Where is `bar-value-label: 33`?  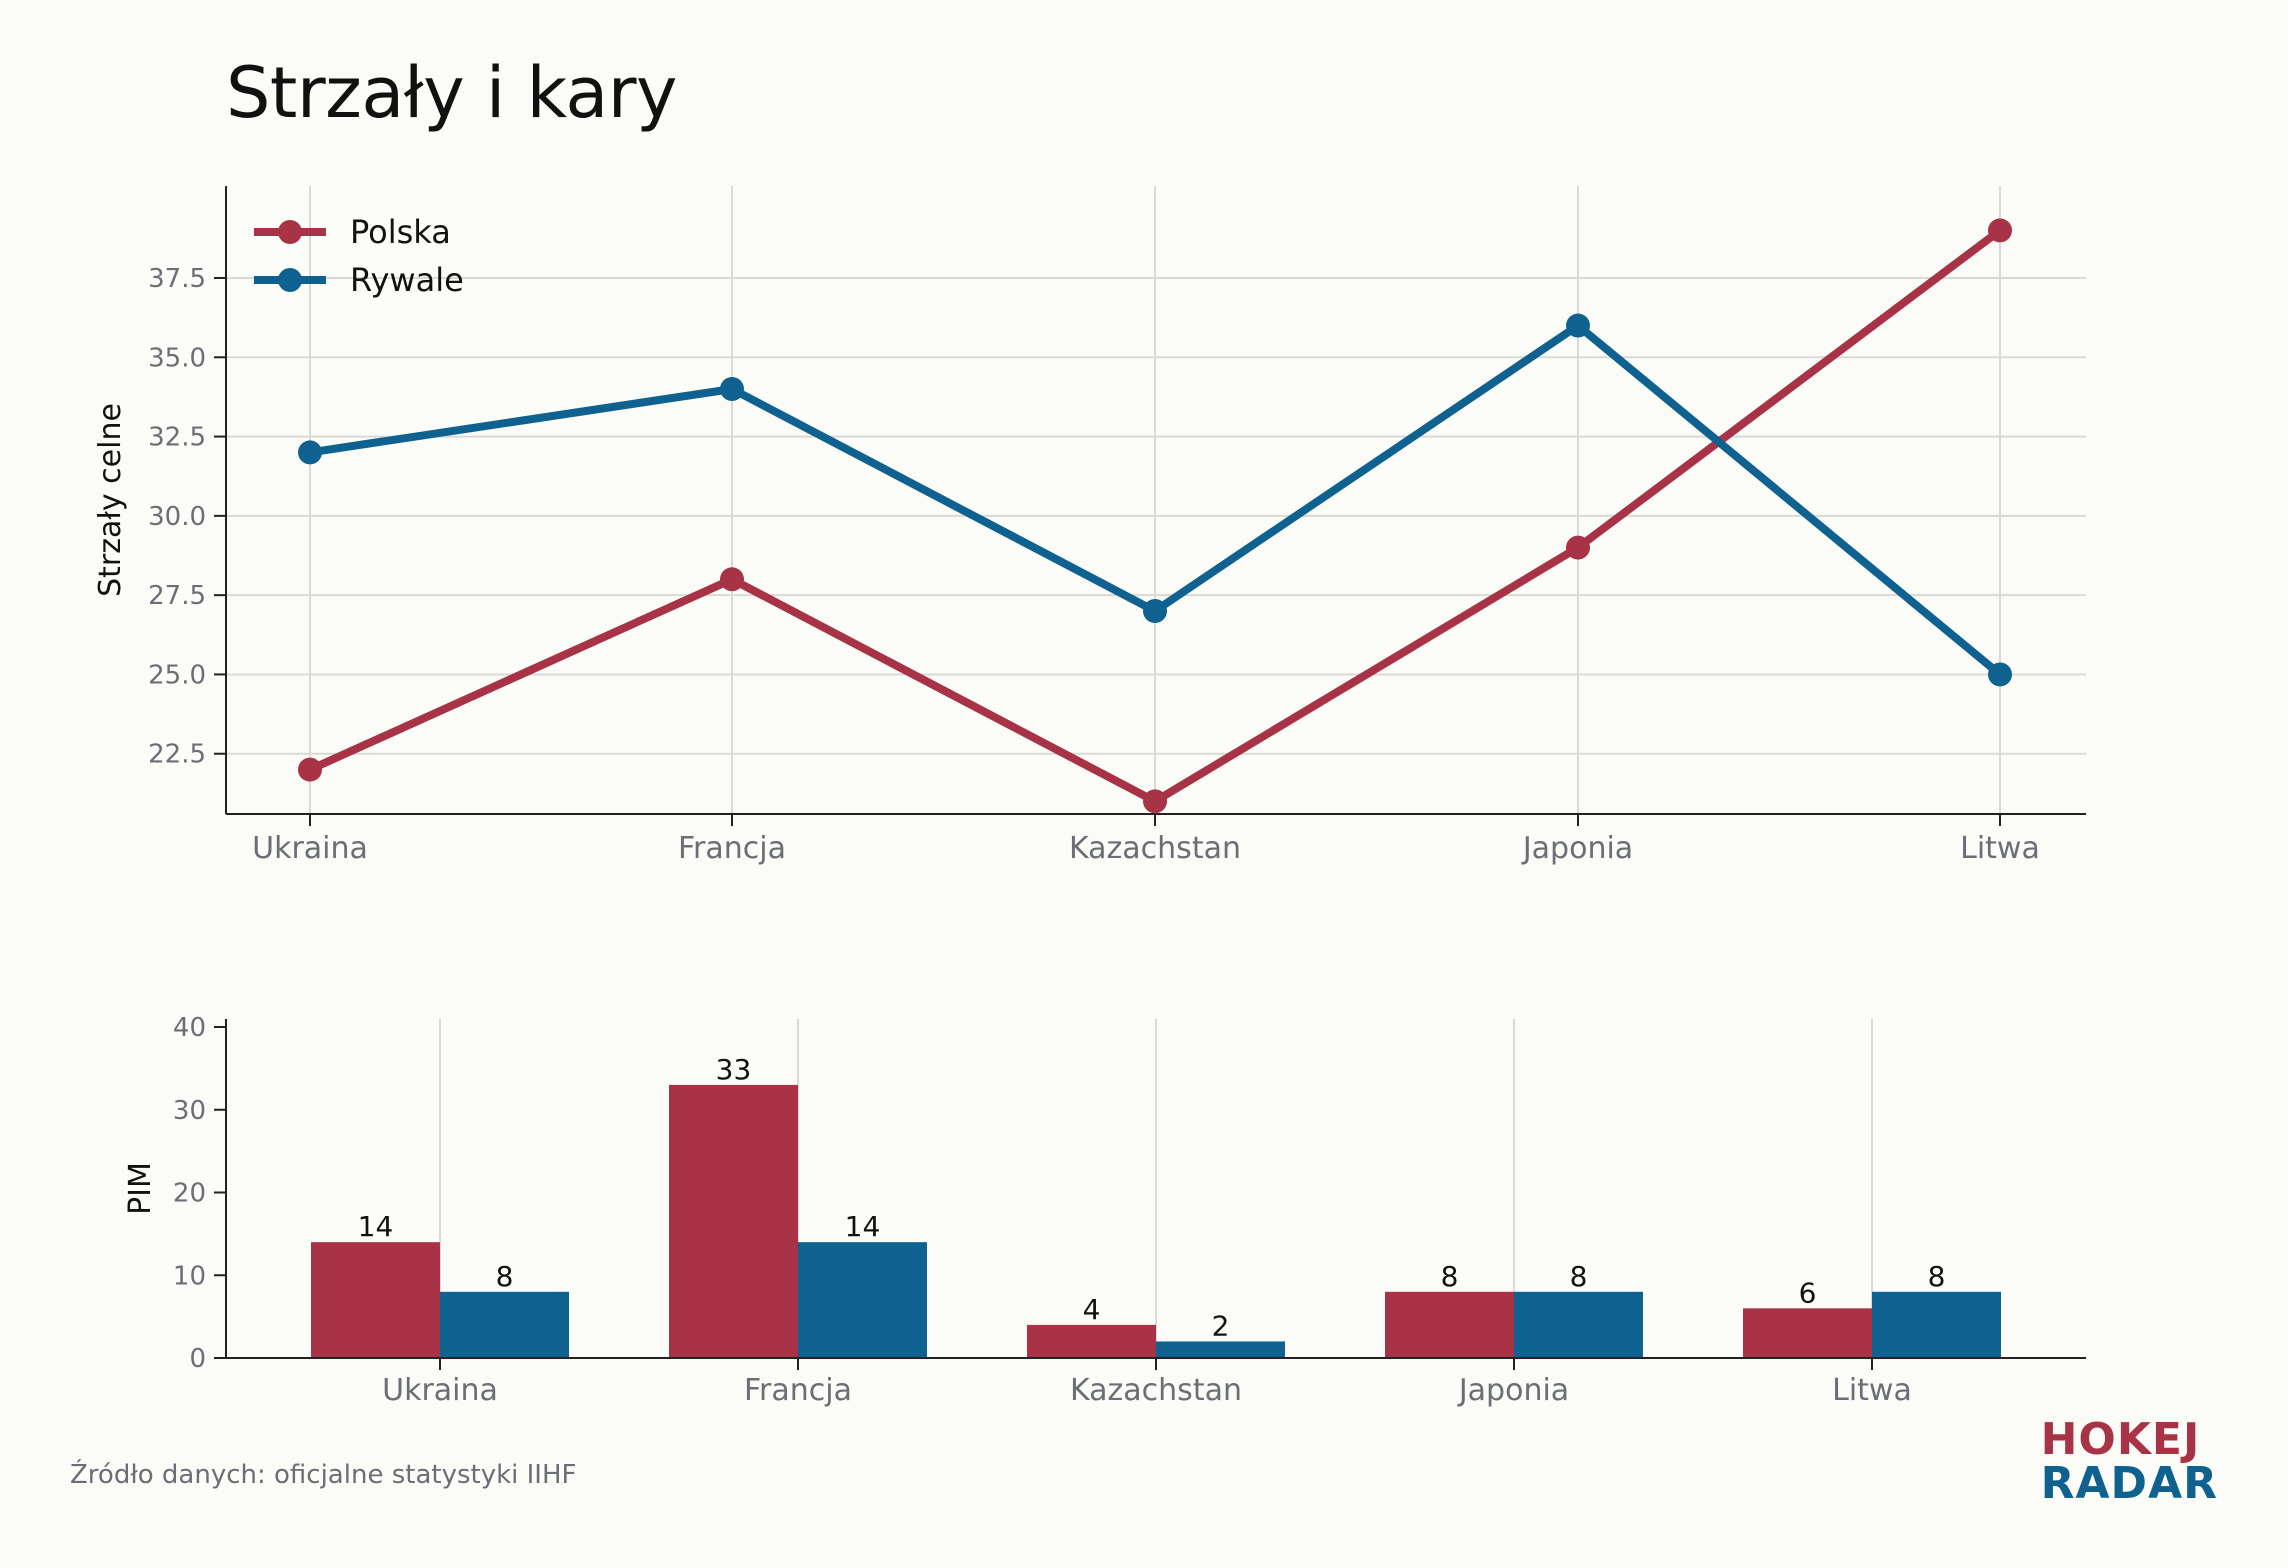 bar-value-label: 33 is located at coordinates (734, 1069).